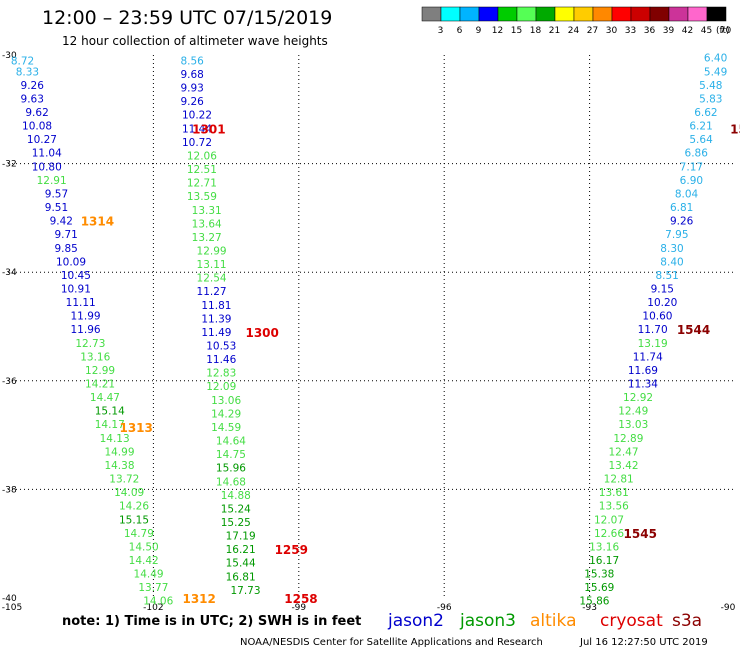  Describe the element at coordinates (221, 387) in the screenshot. I see `data-point-label: 12.09` at that location.